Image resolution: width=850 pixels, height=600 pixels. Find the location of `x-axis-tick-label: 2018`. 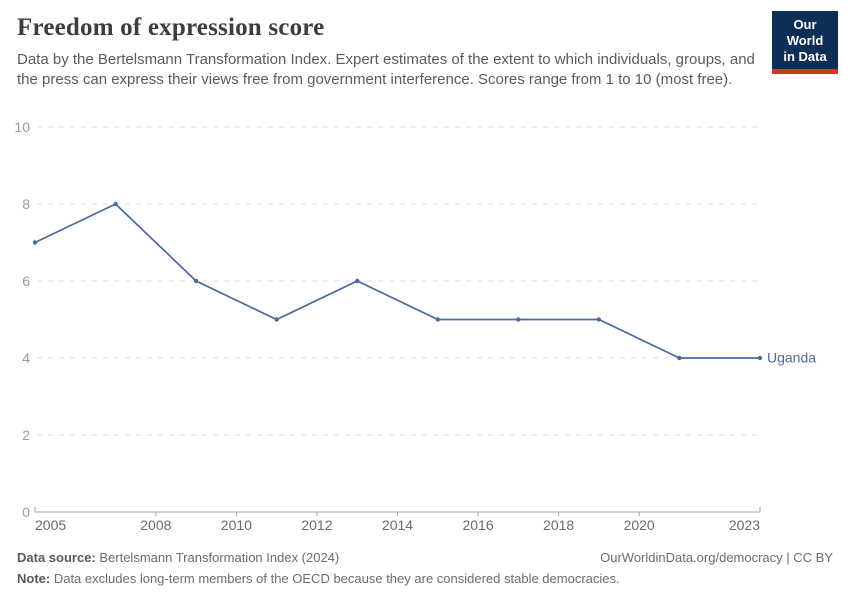

x-axis-tick-label: 2018 is located at coordinates (558, 525).